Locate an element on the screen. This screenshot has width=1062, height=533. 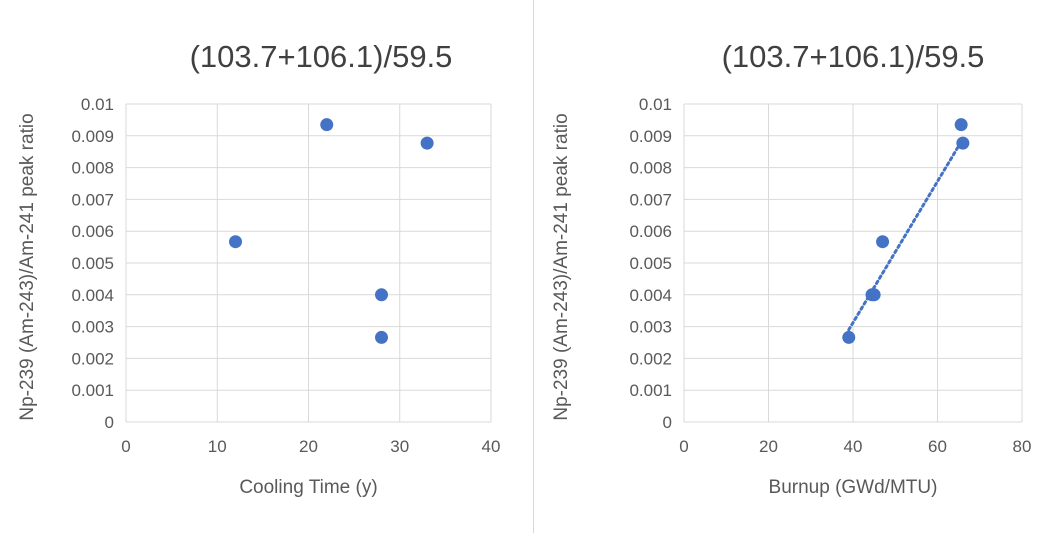
x-axis-label: Cooling Time (y) is located at coordinates (308, 487).